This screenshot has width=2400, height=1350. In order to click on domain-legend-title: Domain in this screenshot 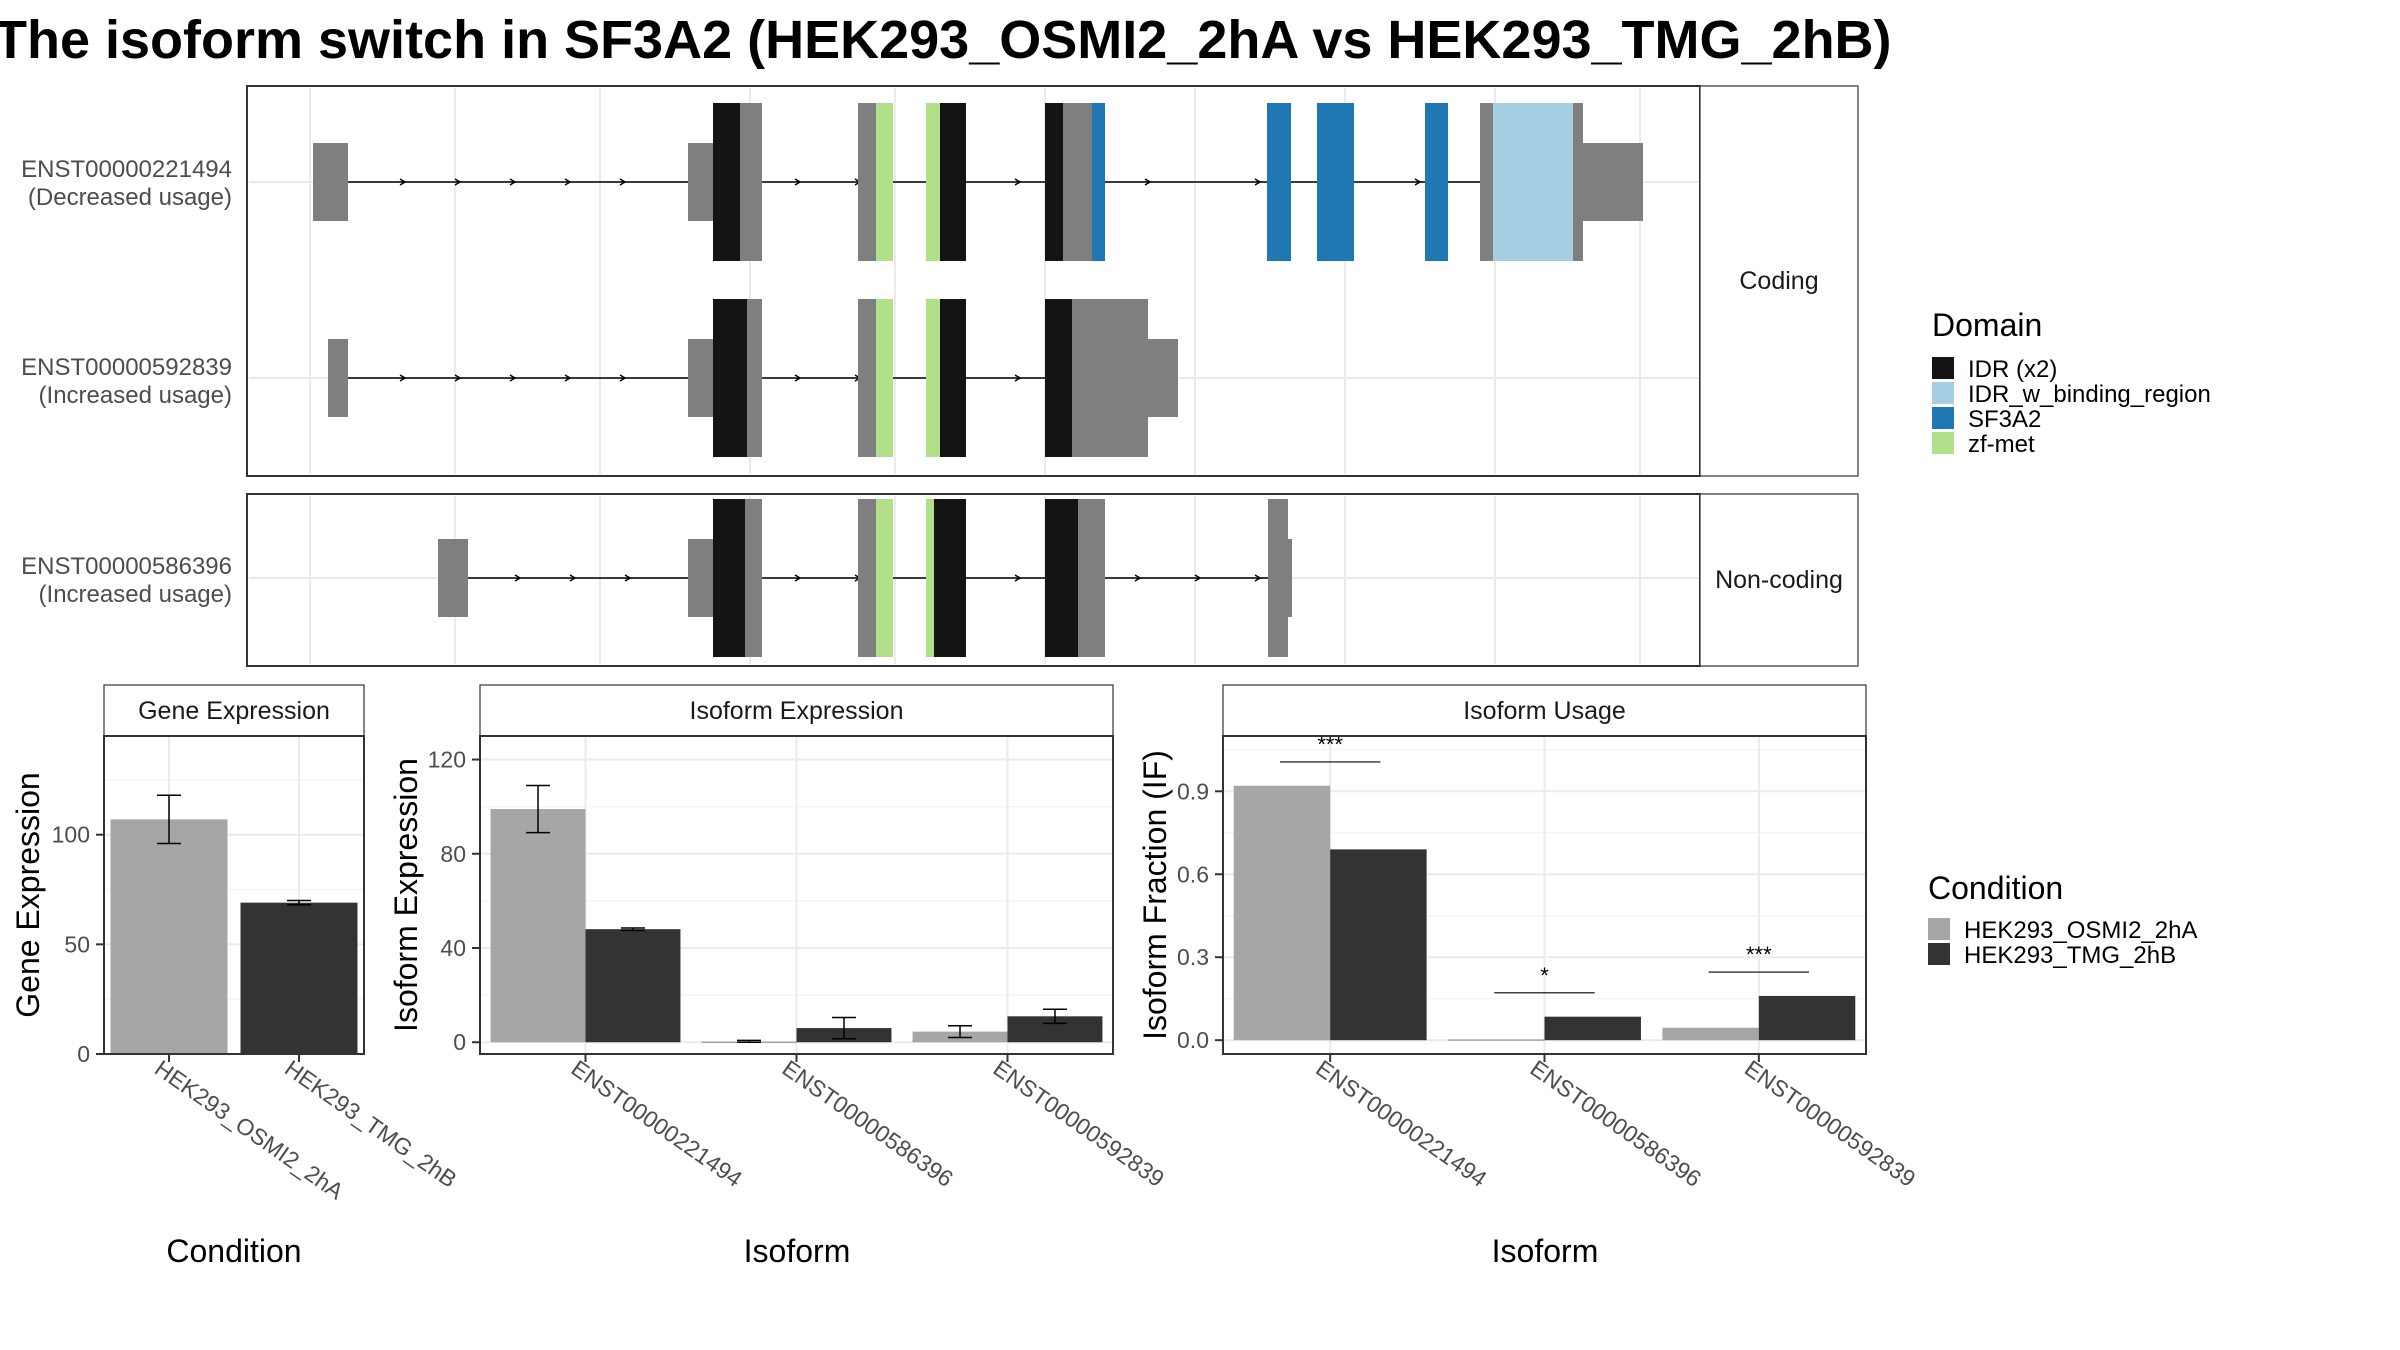, I will do `click(1987, 325)`.